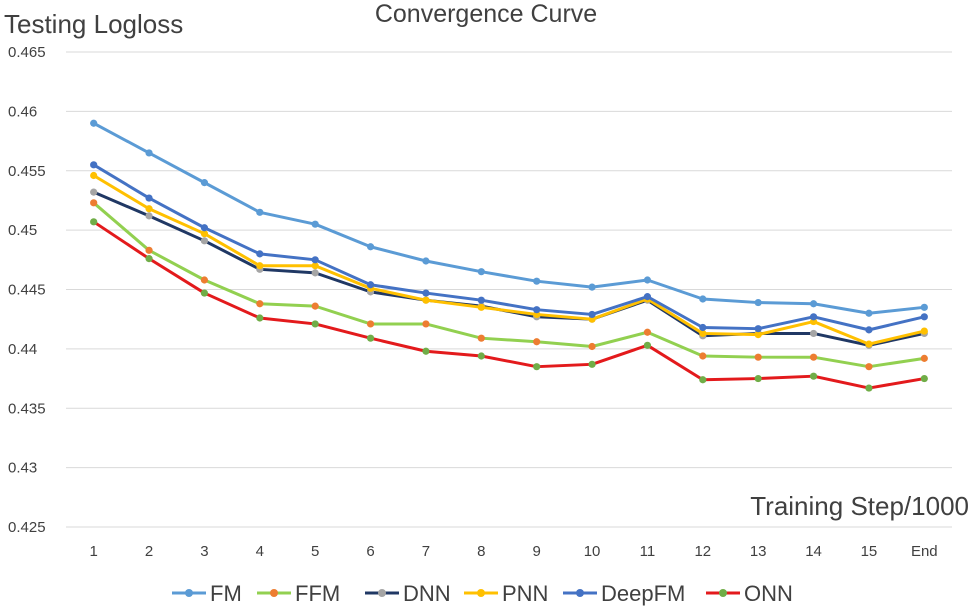  Describe the element at coordinates (768, 593) in the screenshot. I see `legend-label: ONN` at that location.